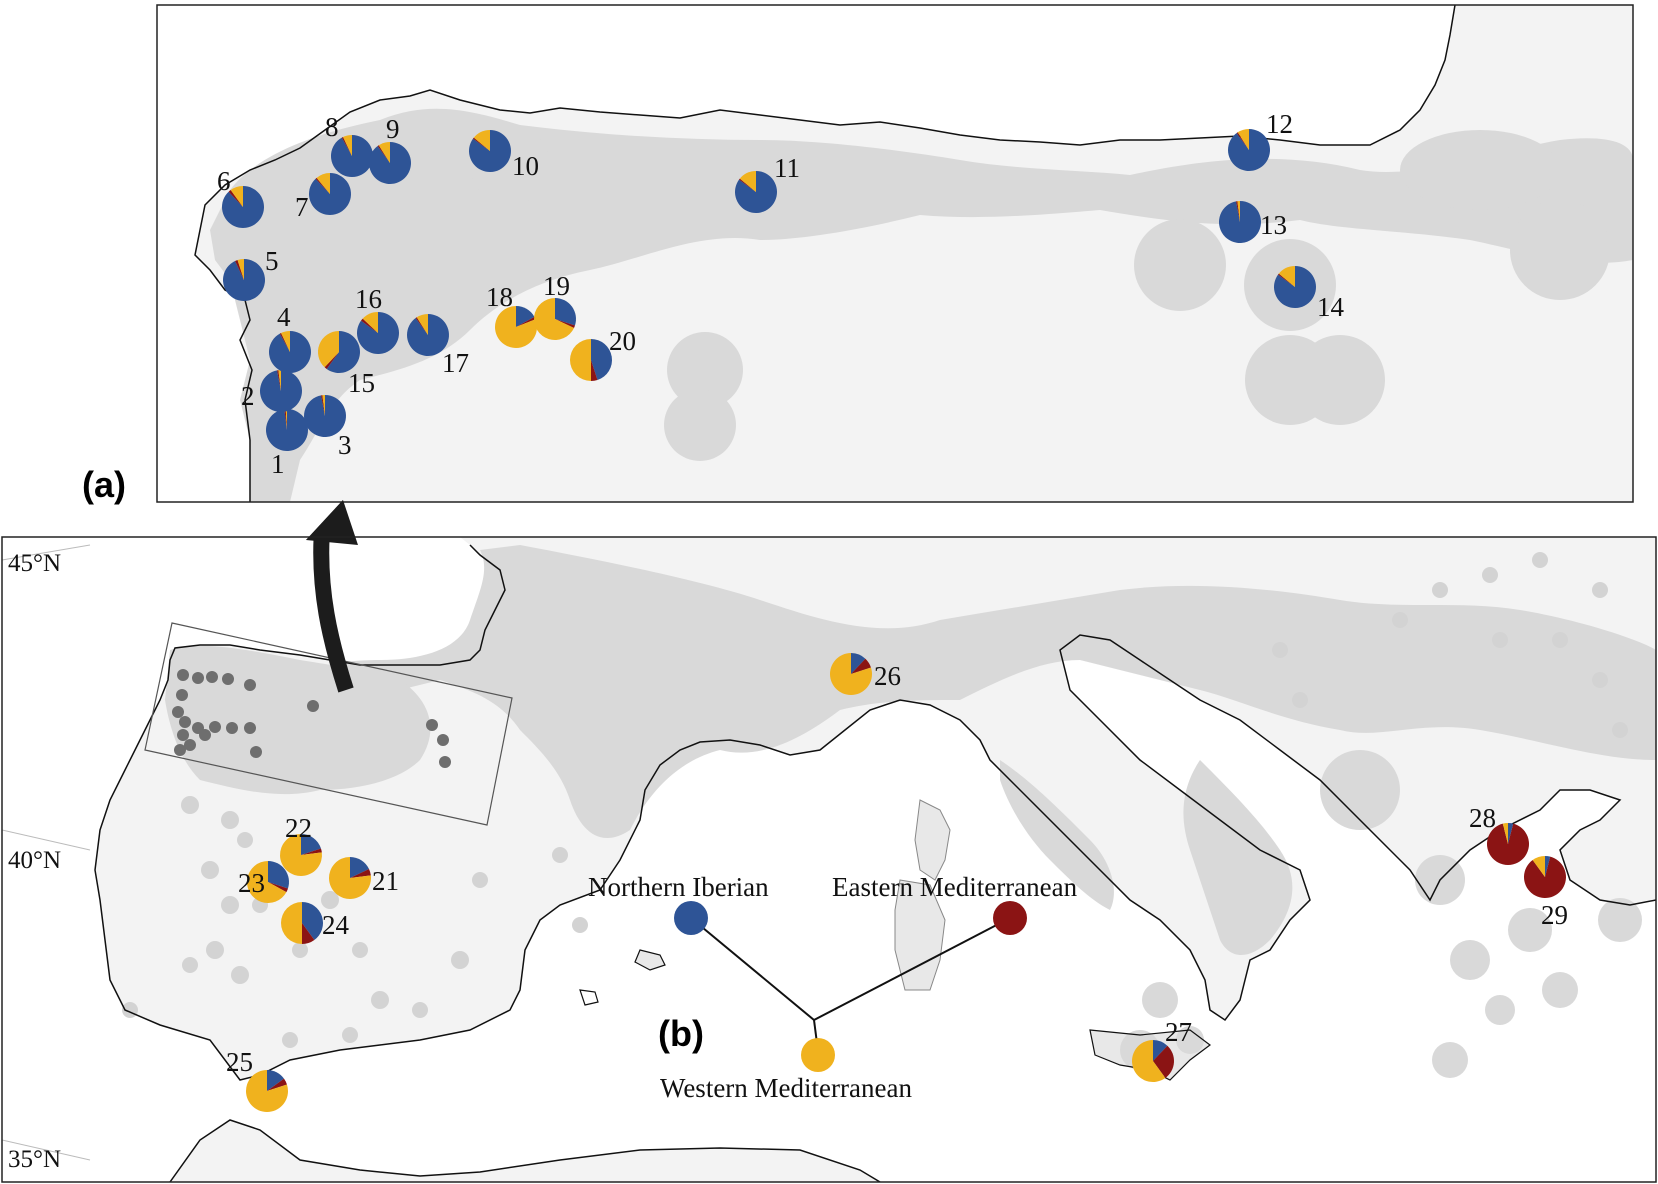 The height and width of the screenshot is (1184, 1658). I want to click on site-number-label: 11, so click(787, 168).